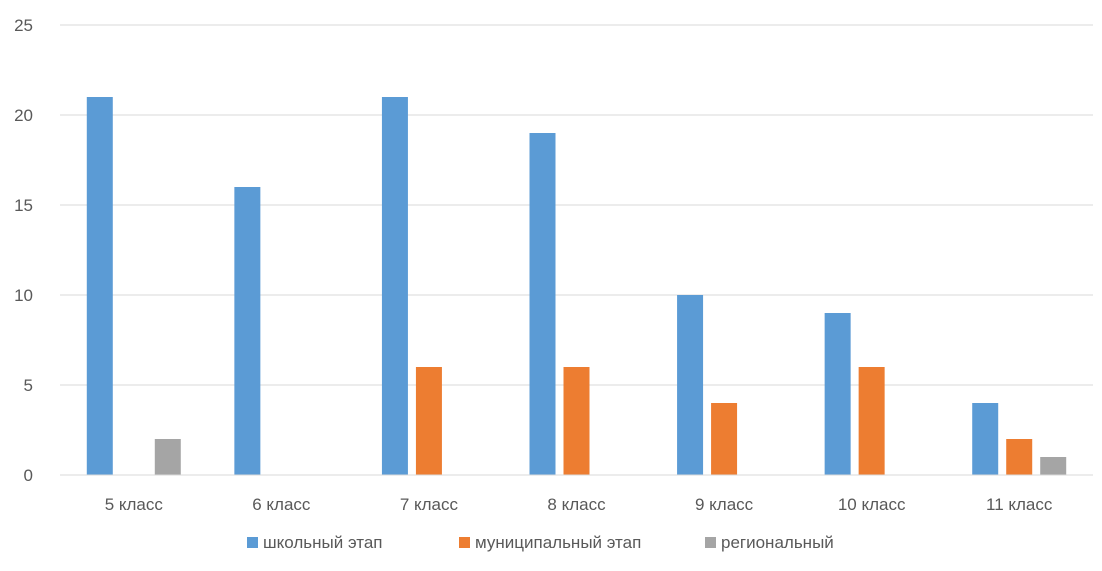 The image size is (1102, 571). Describe the element at coordinates (23, 115) in the screenshot. I see `y-tick-label: 20` at that location.